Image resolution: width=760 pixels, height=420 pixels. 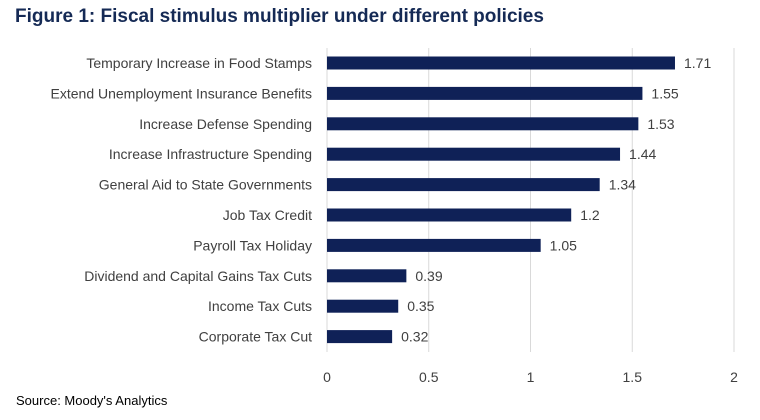 What do you see at coordinates (428, 276) in the screenshot?
I see `data-label: 0.39` at bounding box center [428, 276].